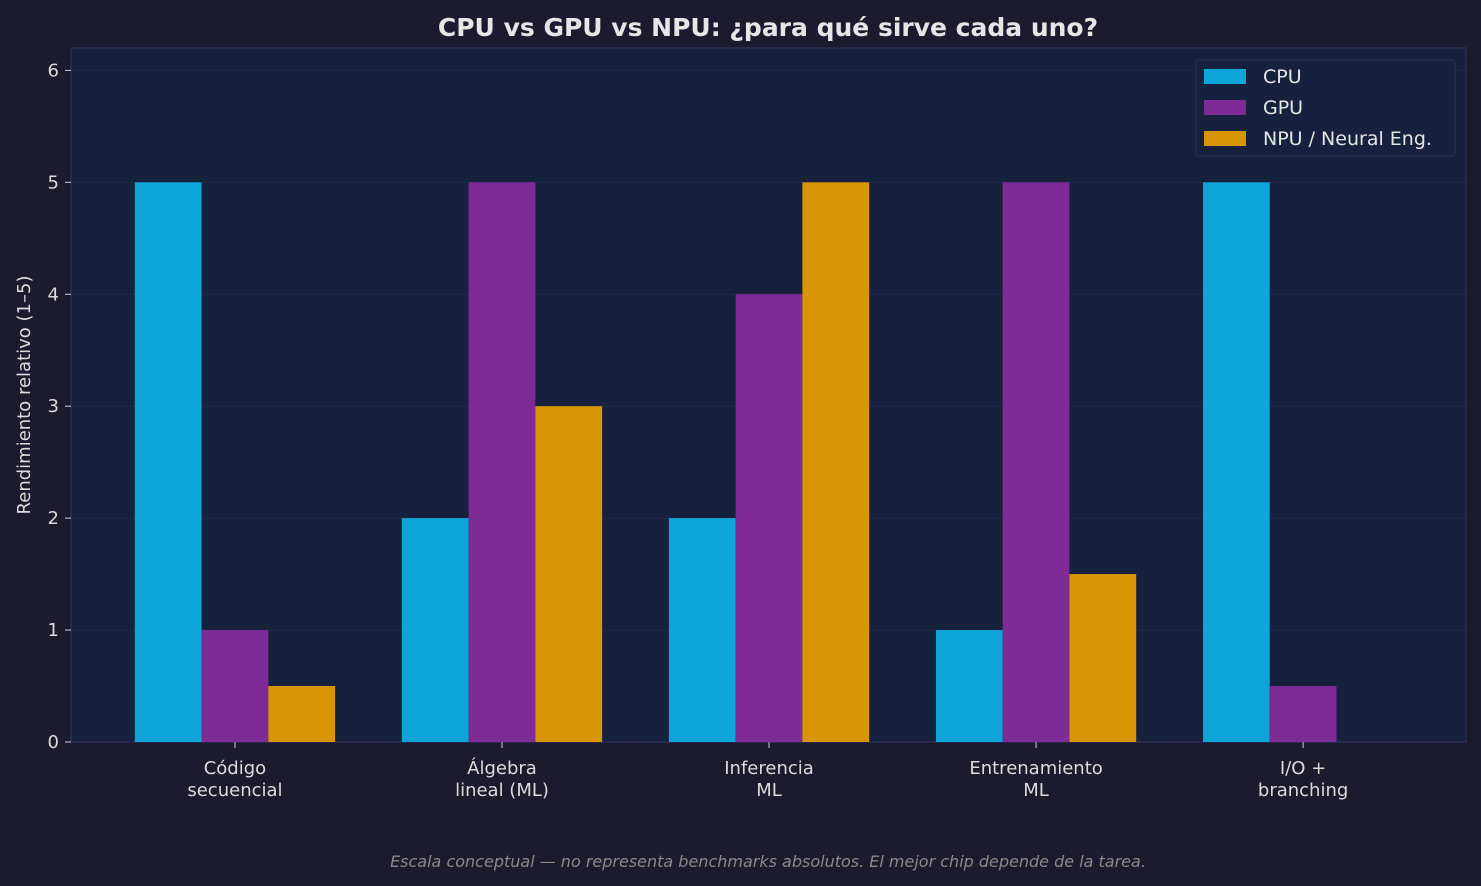 Image resolution: width=1481 pixels, height=886 pixels. Describe the element at coordinates (53, 518) in the screenshot. I see `y-tick-label: 2` at that location.